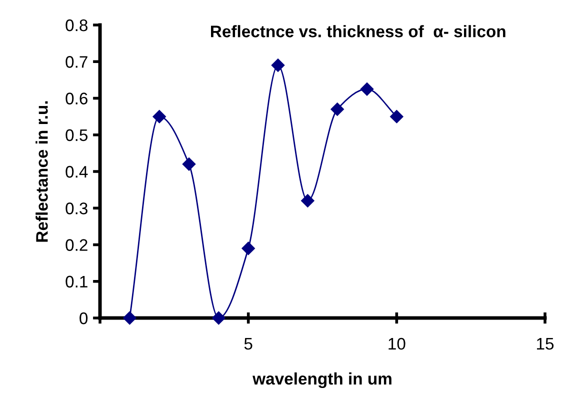 The width and height of the screenshot is (566, 407). What do you see at coordinates (322, 380) in the screenshot?
I see `x-axis-title: wavelength in um` at bounding box center [322, 380].